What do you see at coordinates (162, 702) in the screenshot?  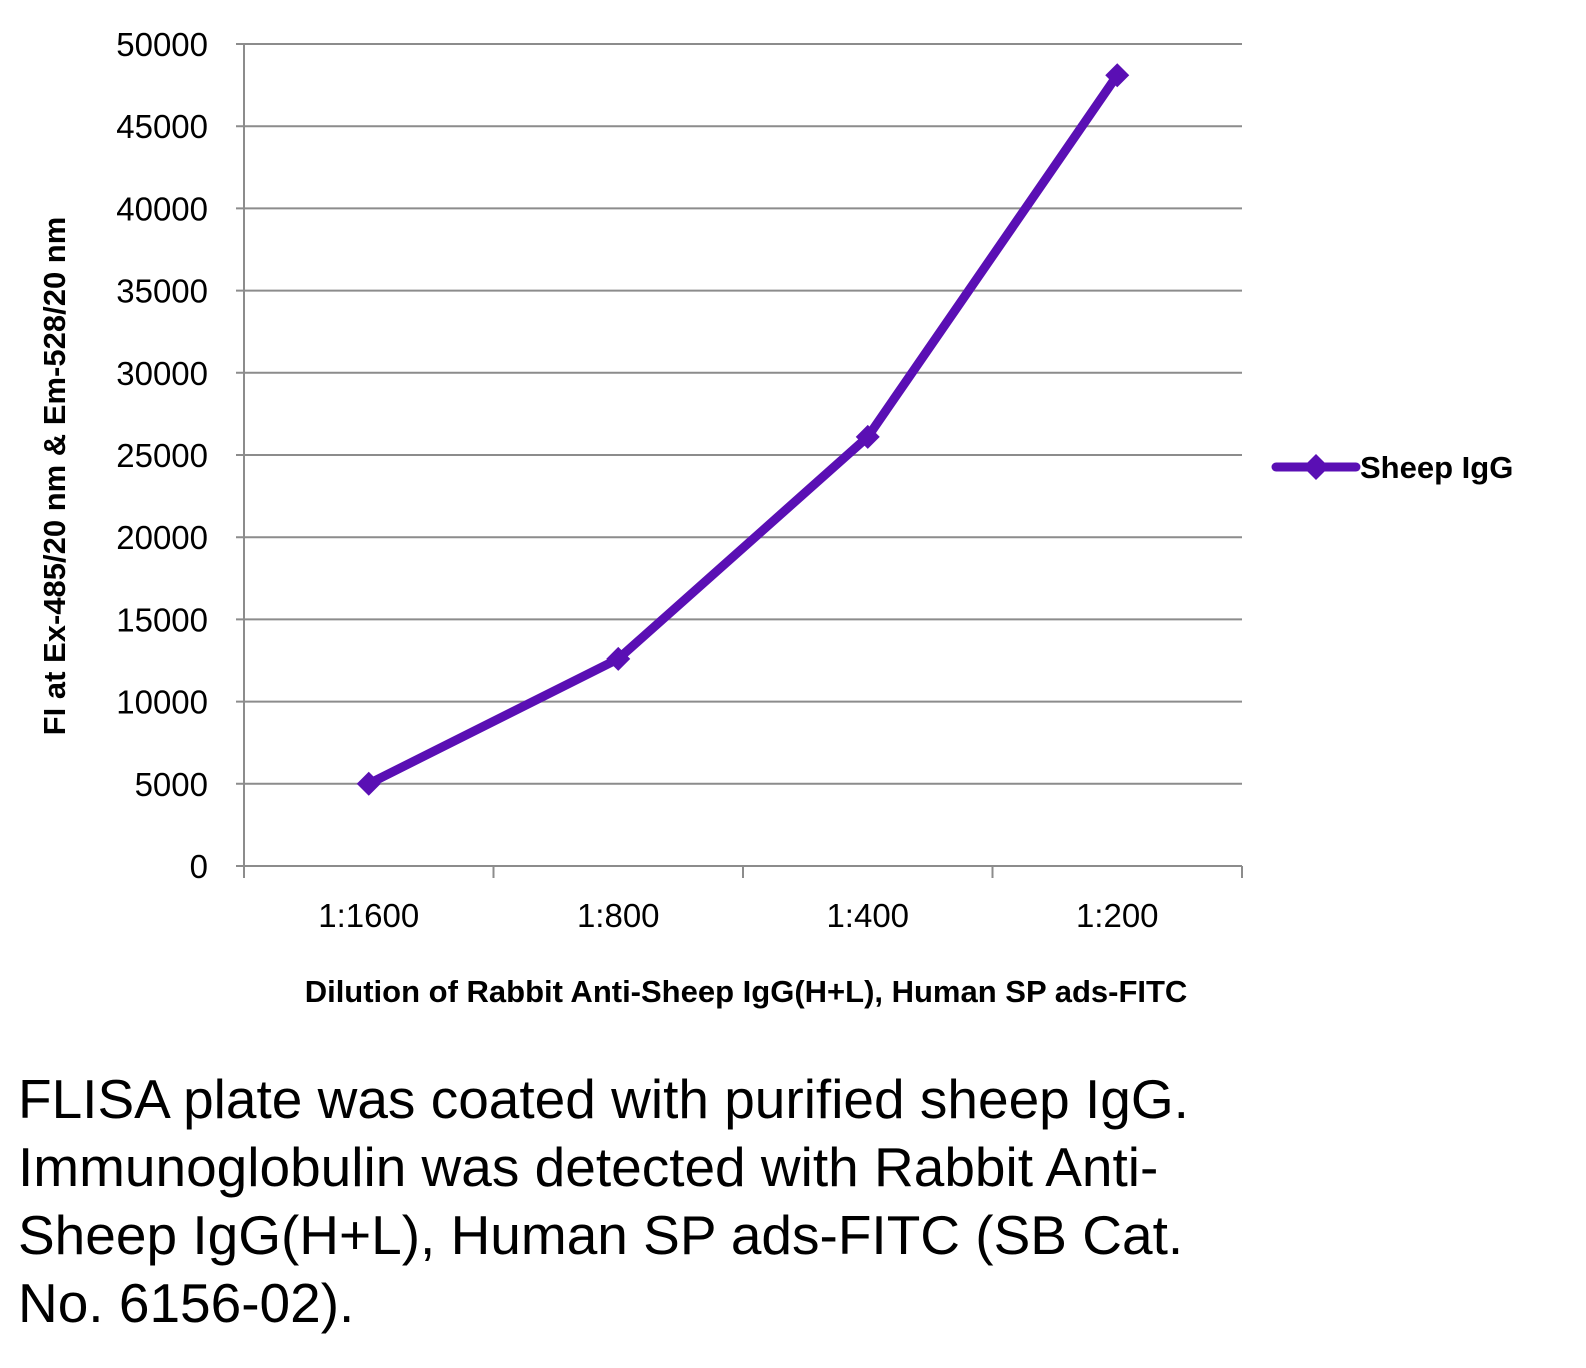 I see `y-tick-label: 10000` at bounding box center [162, 702].